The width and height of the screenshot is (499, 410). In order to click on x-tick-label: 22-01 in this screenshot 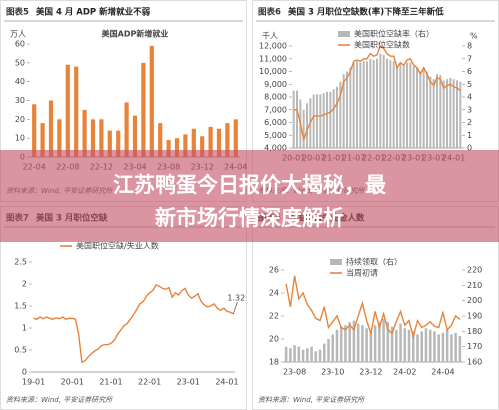, I will do `click(149, 382)`.